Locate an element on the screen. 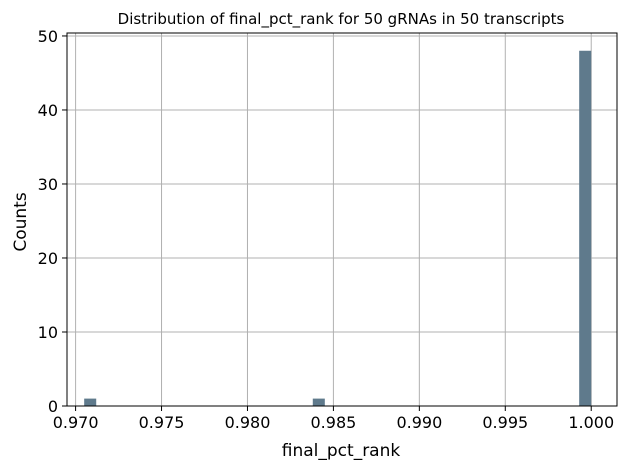 The width and height of the screenshot is (627, 470). x-tick-label: 0.990 is located at coordinates (419, 422).